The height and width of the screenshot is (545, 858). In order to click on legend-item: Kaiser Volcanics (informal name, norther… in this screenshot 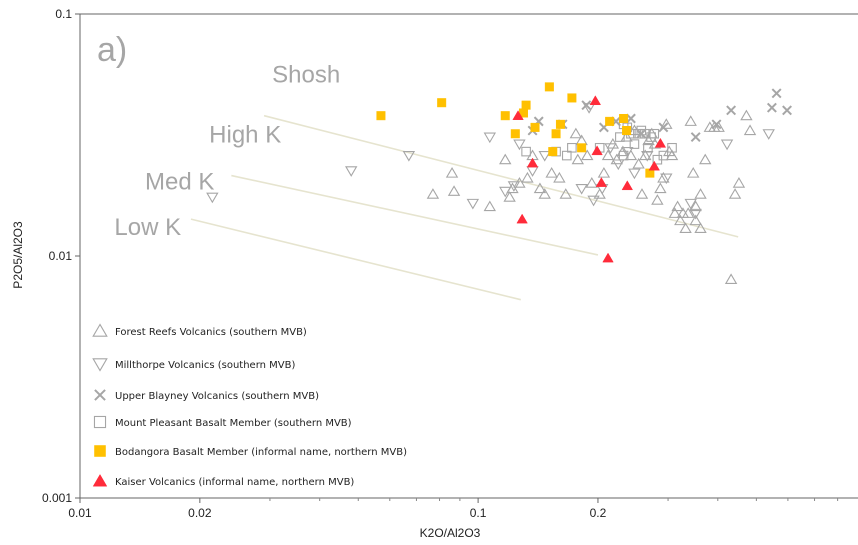, I will do `click(223, 481)`.